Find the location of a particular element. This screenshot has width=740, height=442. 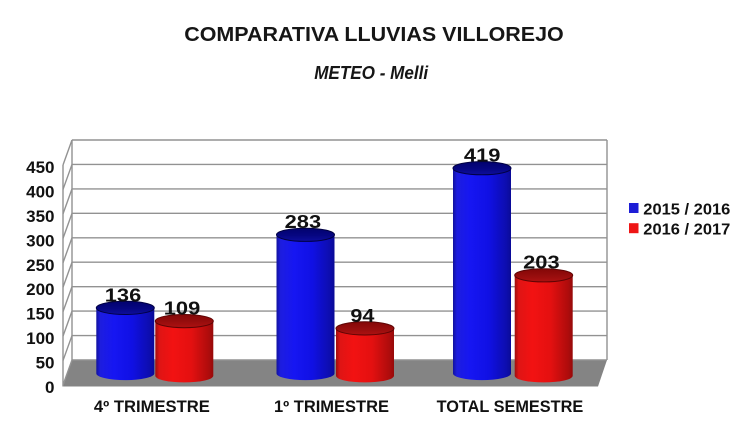

svg-text: 2015 / 2016 is located at coordinates (686, 210).